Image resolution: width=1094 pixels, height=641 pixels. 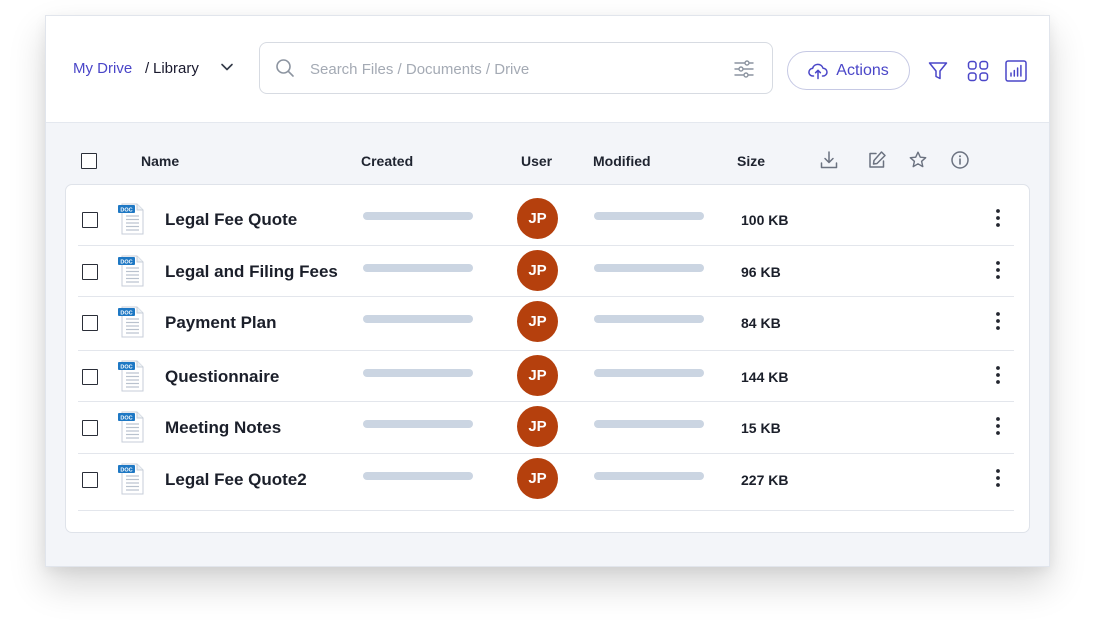 I want to click on file-size: 15 KB, so click(x=761, y=428).